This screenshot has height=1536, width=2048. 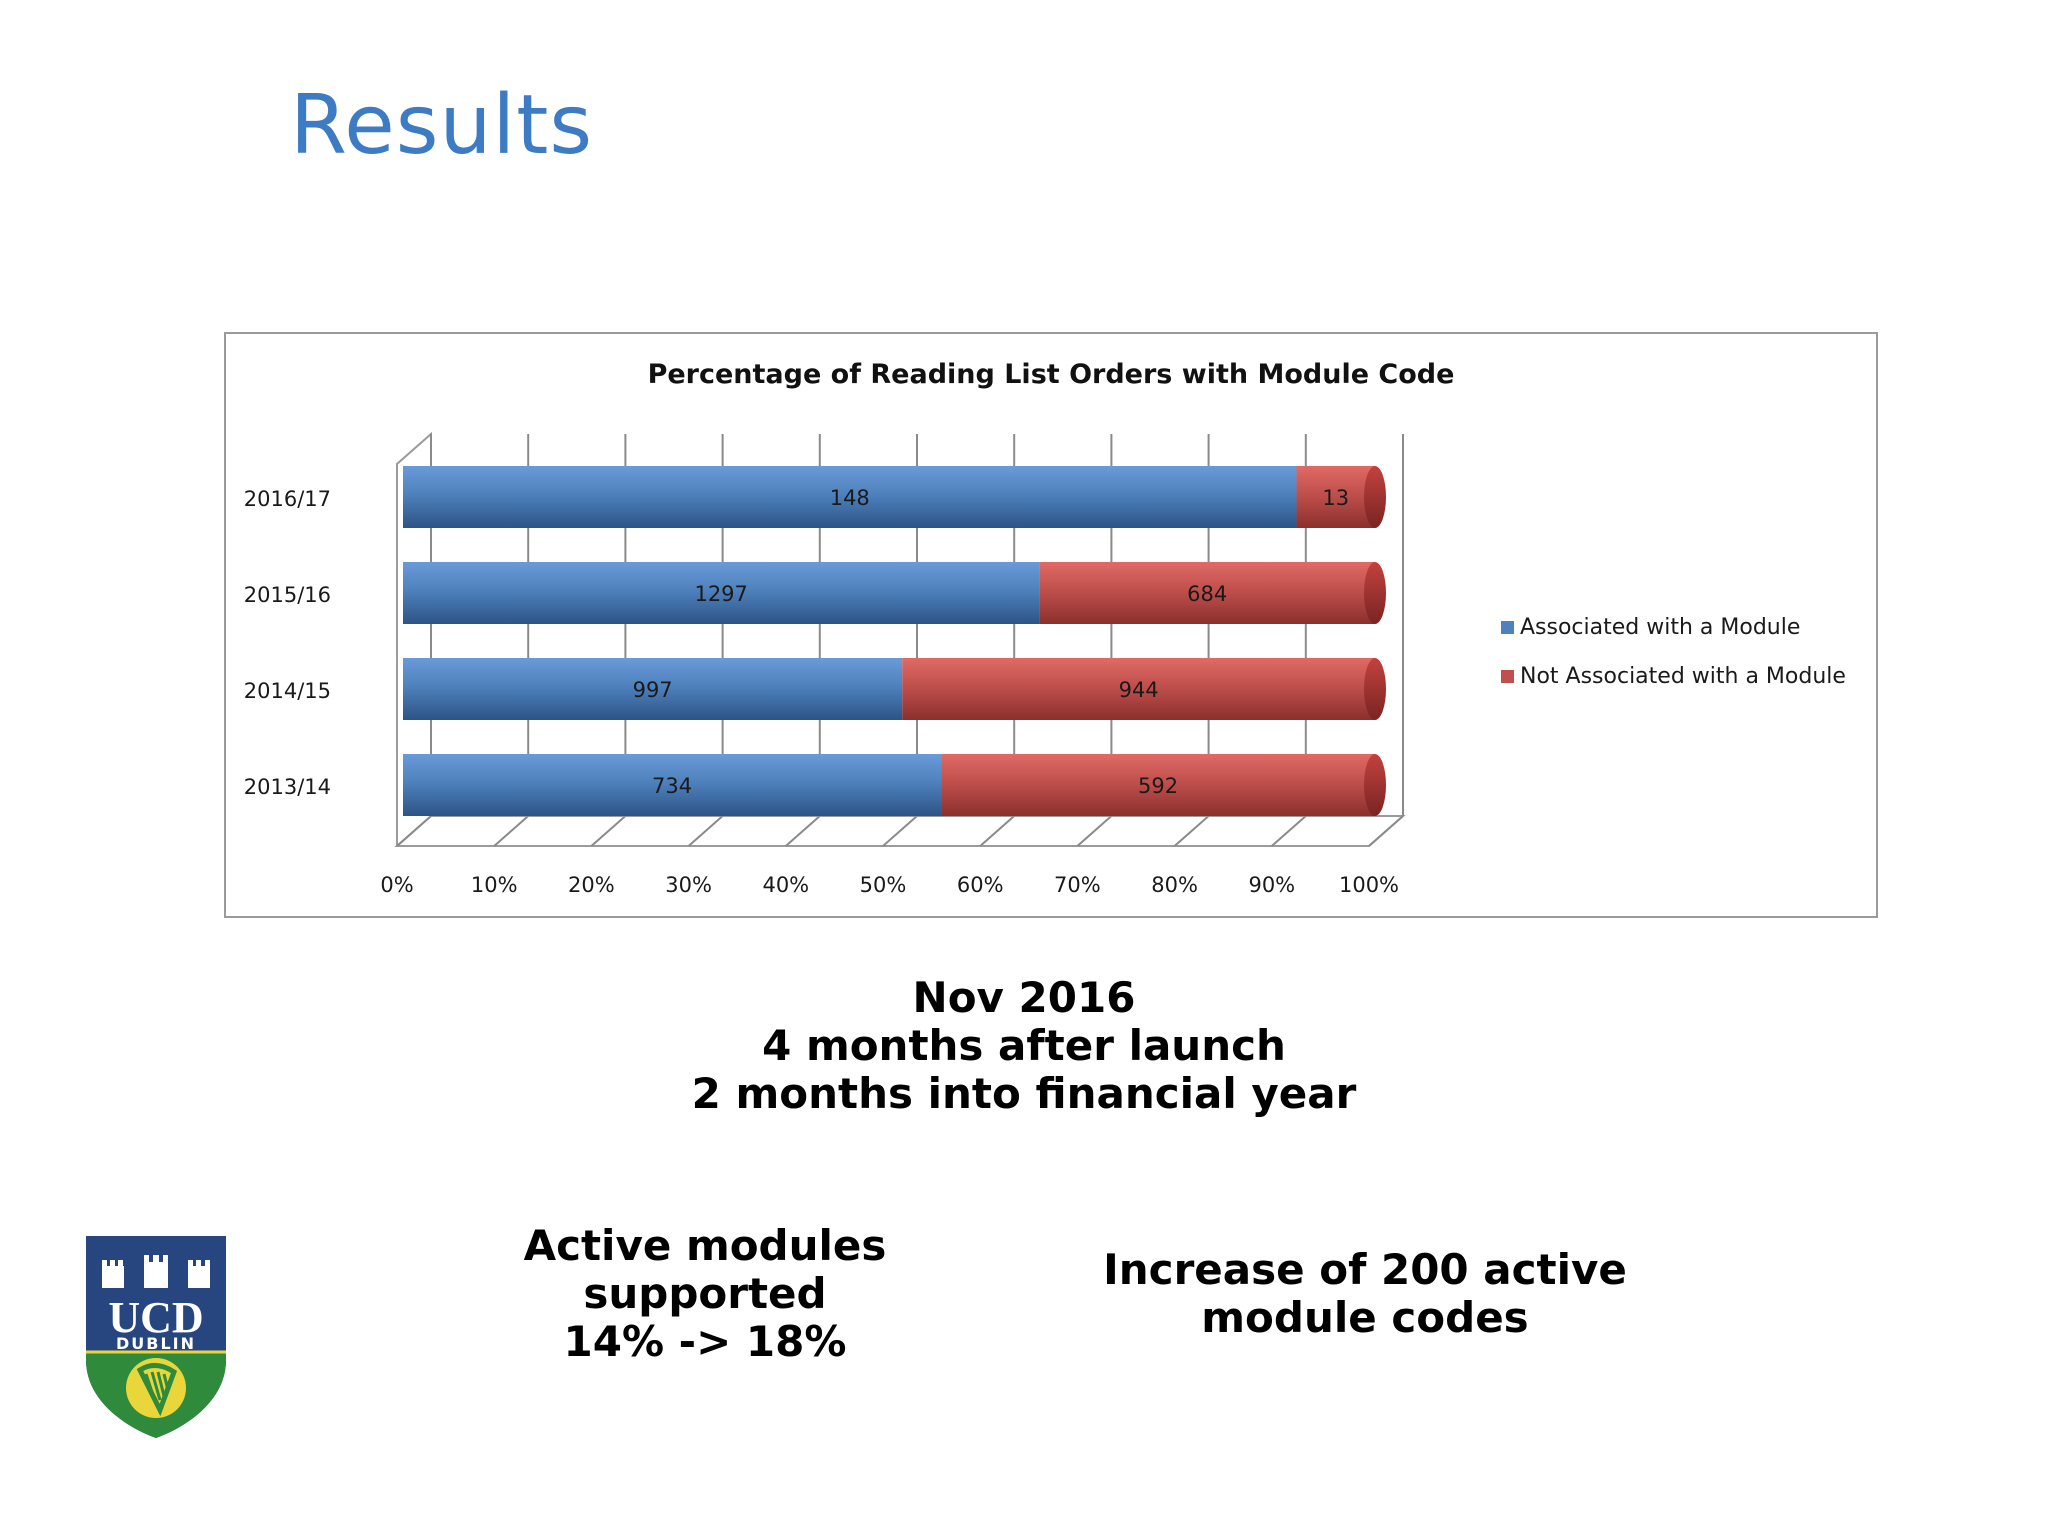 I want to click on logo-text-dublin: DUBLIN, so click(x=156, y=1343).